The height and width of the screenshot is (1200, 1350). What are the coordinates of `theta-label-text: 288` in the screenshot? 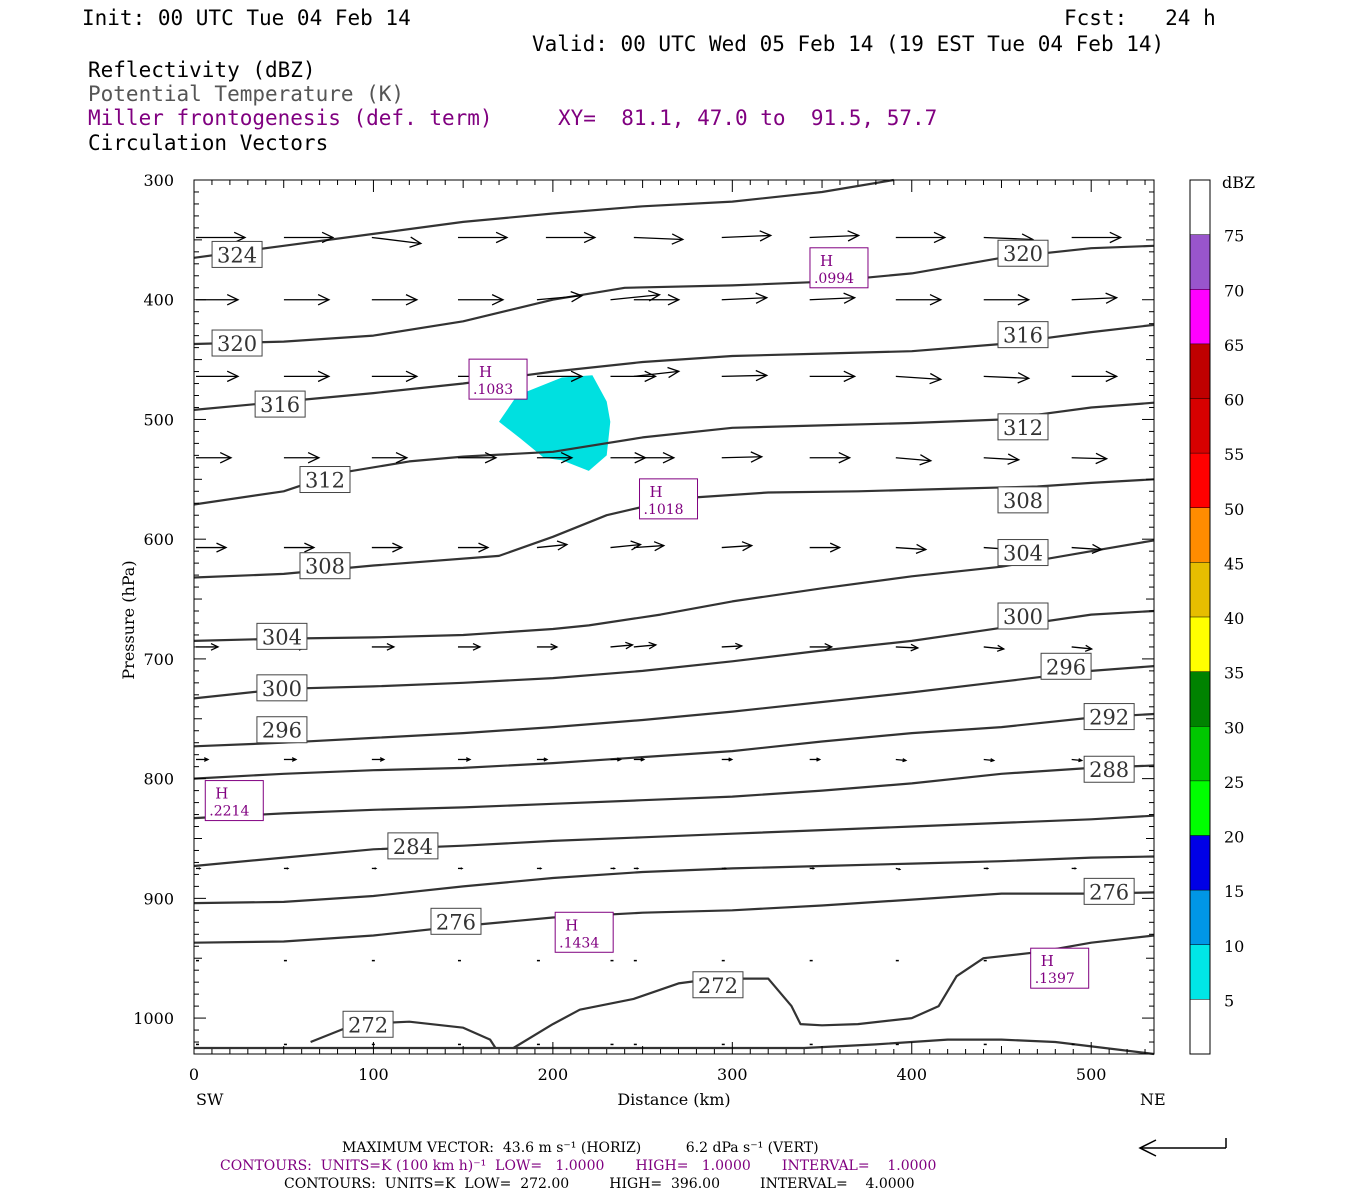 It's located at (1109, 770).